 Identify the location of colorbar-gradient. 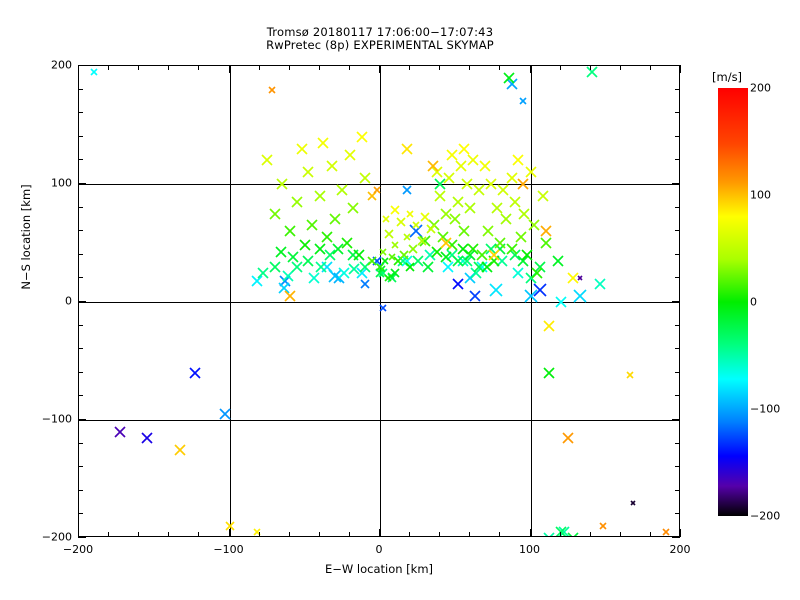
(733, 302).